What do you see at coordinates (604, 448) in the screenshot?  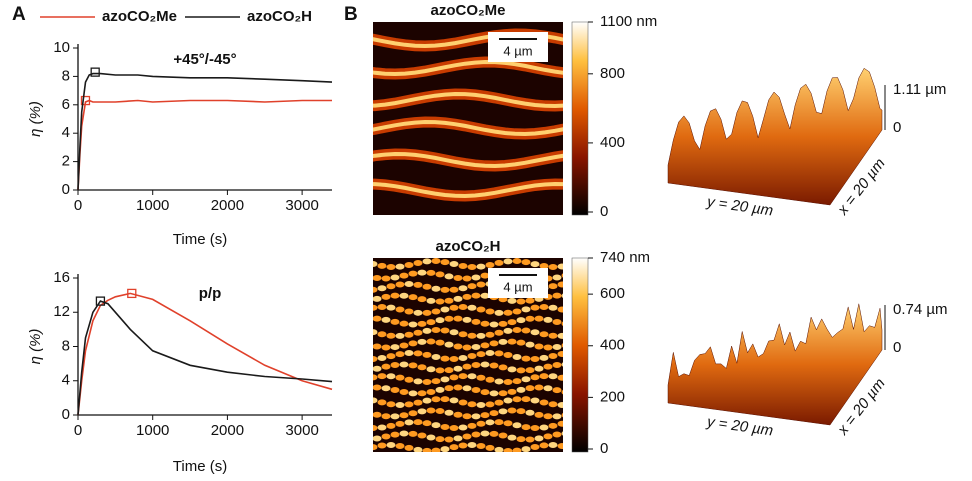 I see `colorbar-tick-label: 0` at bounding box center [604, 448].